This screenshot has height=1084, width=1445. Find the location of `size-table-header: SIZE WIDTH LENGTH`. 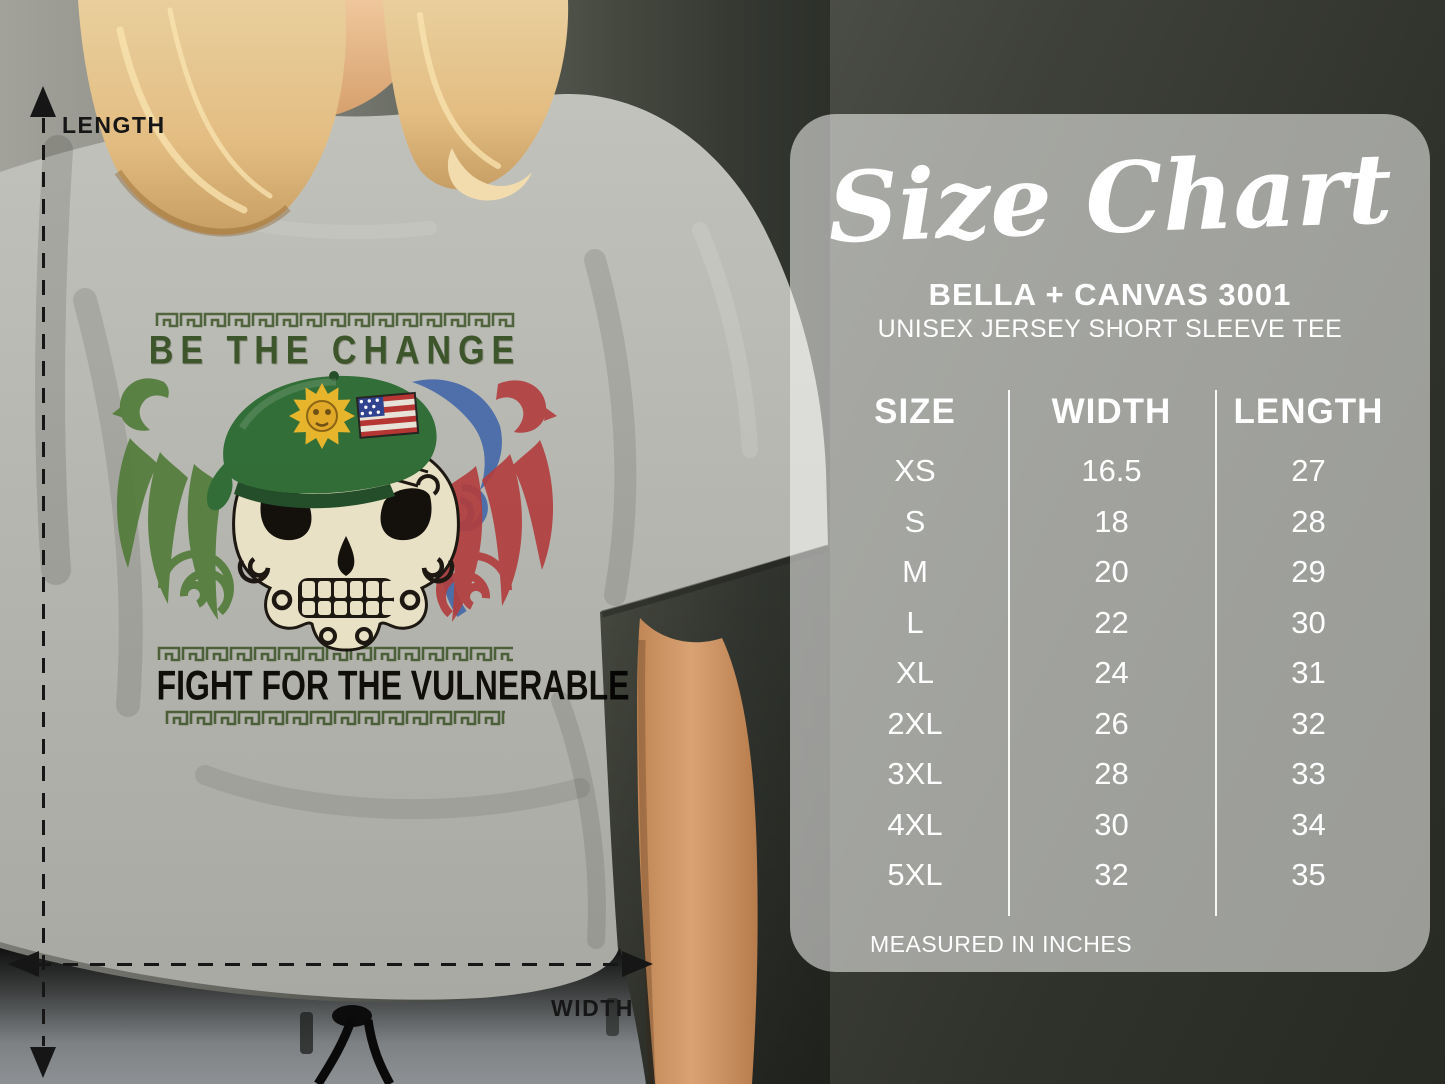

size-table-header: SIZE WIDTH LENGTH is located at coordinates (1110, 412).